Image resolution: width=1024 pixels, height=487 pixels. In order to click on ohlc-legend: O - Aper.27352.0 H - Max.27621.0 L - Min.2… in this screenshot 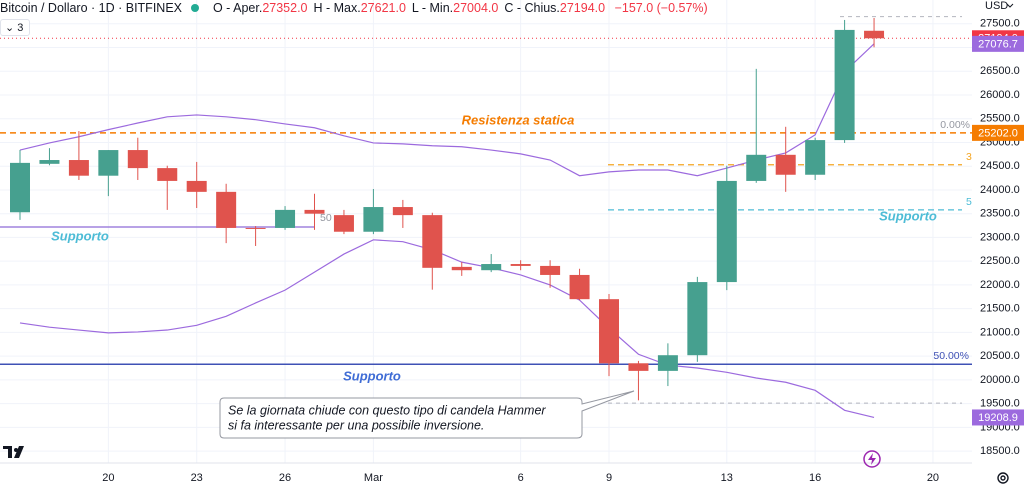, I will do `click(412, 8)`.